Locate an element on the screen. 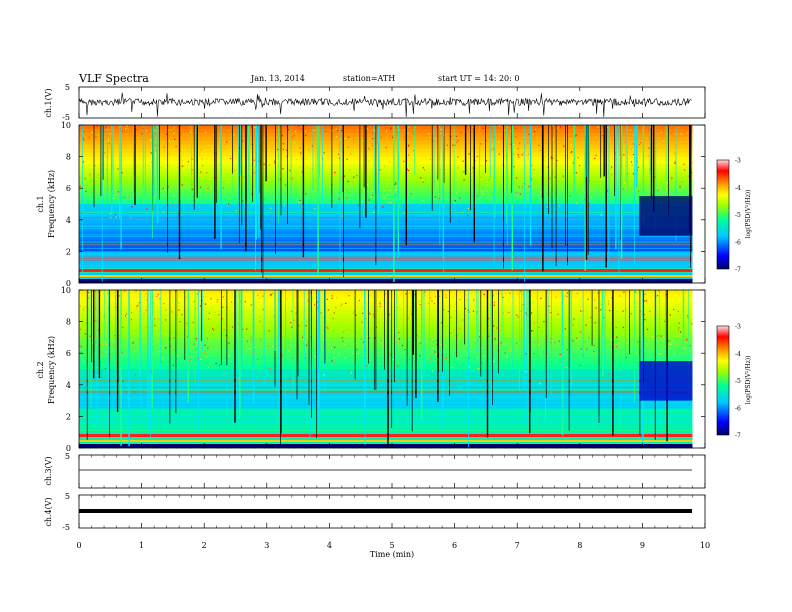 This screenshot has width=792, height=612. ytick-label-2: 2 is located at coordinates (68, 251).